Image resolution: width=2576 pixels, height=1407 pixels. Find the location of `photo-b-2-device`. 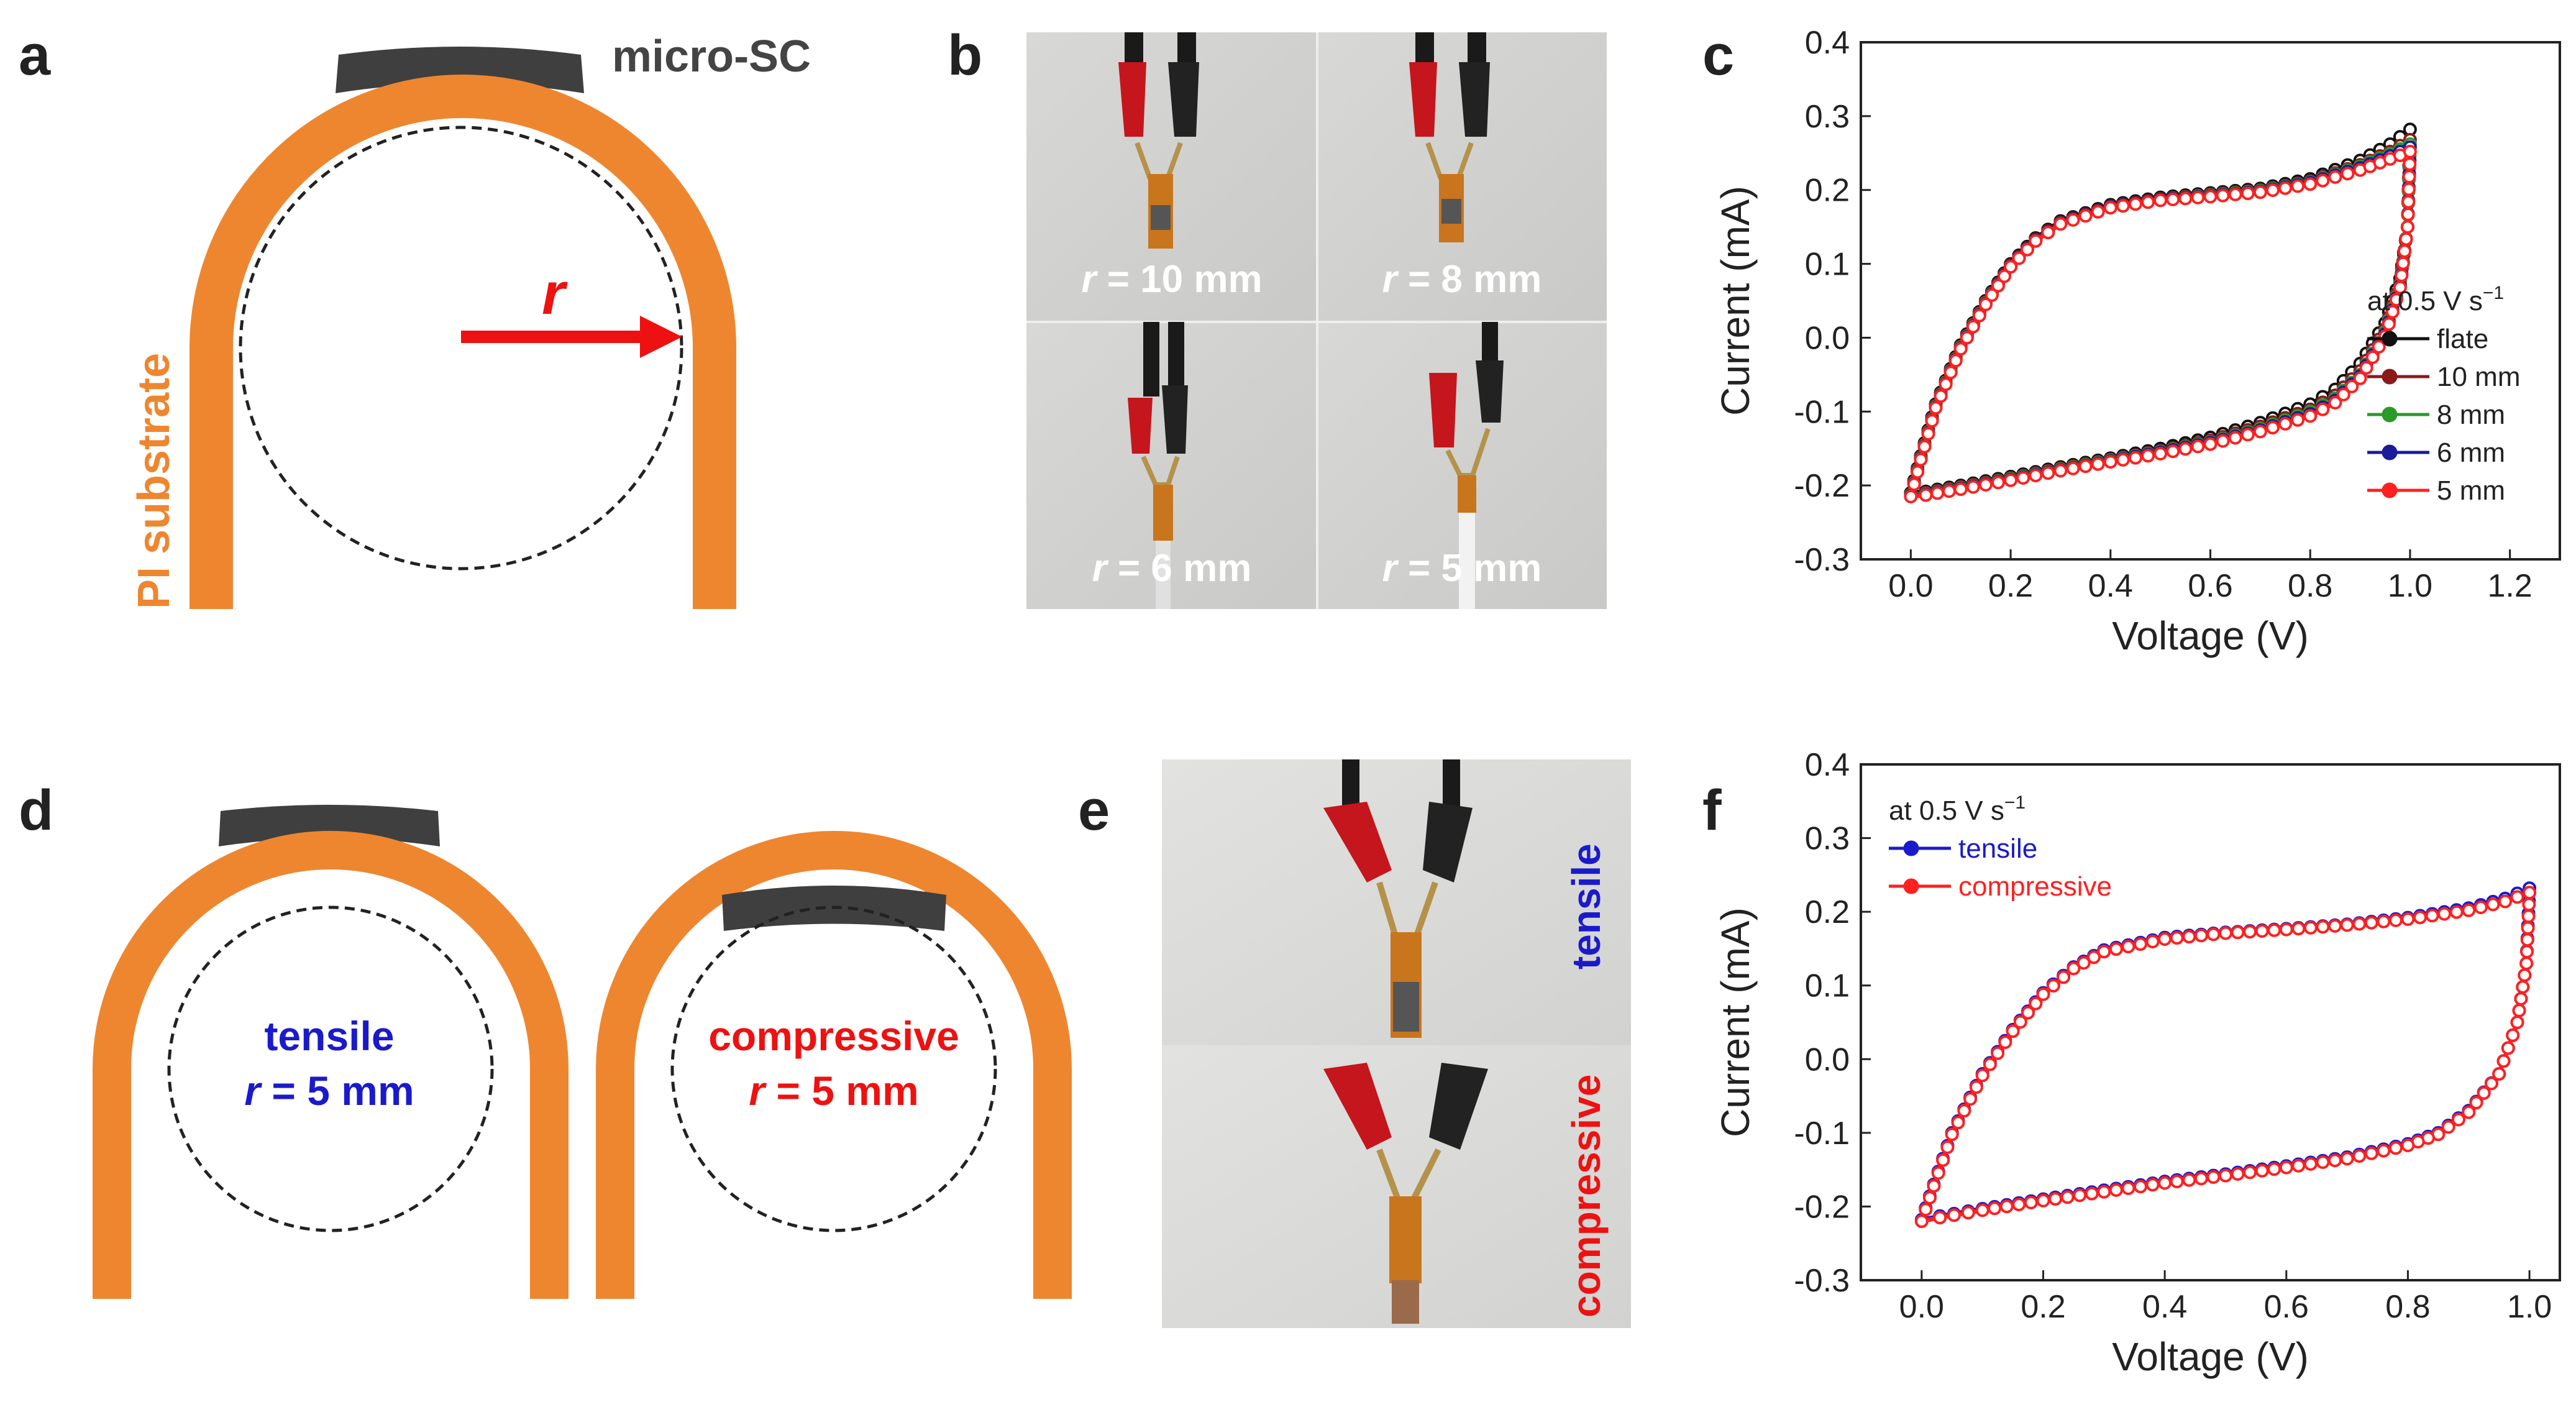

photo-b-2-device is located at coordinates (1449, 137).